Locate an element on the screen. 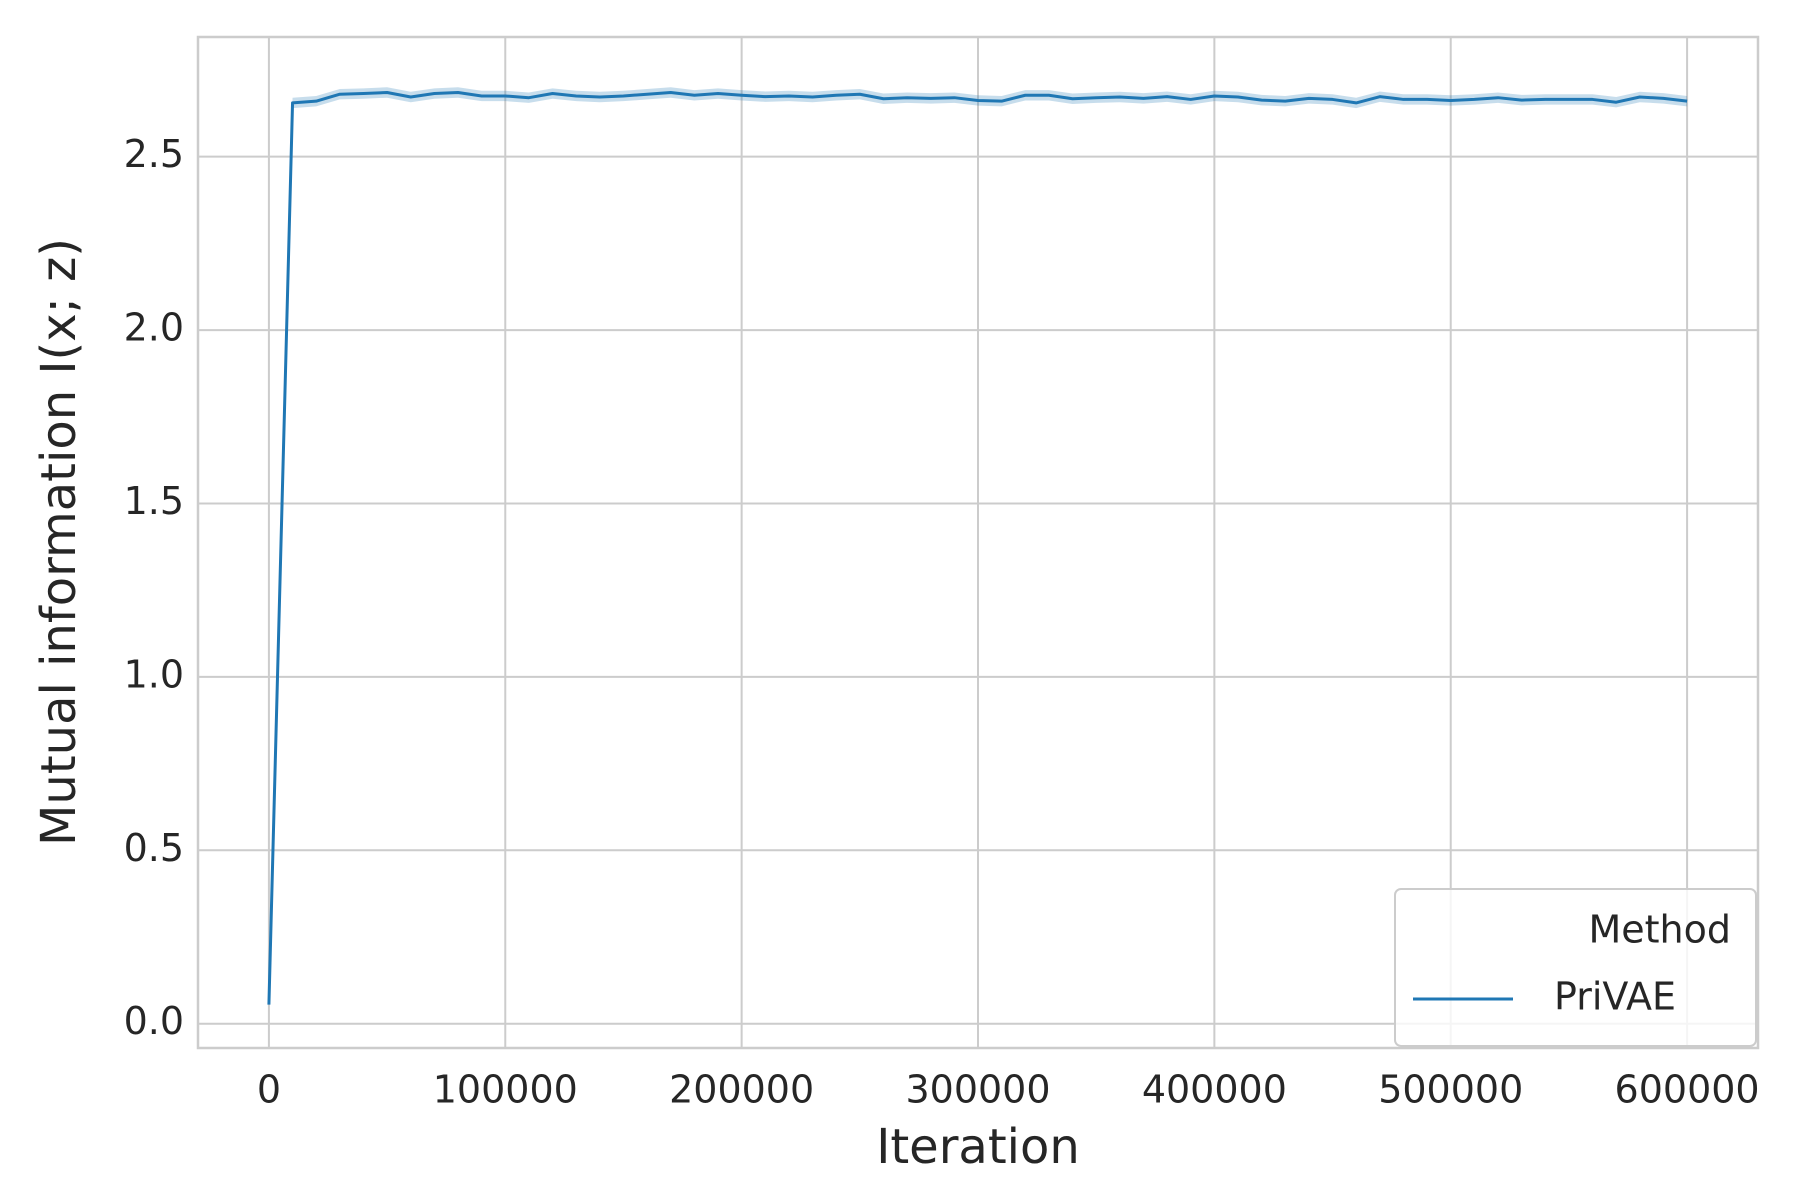 The width and height of the screenshot is (1800, 1200). legend-title: Method is located at coordinates (1659, 930).